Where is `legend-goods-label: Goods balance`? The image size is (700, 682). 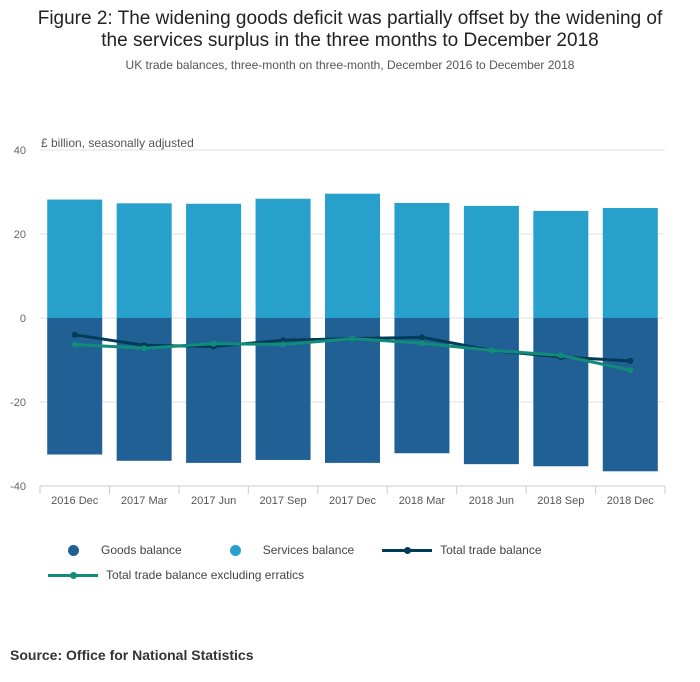 legend-goods-label: Goods balance is located at coordinates (141, 550).